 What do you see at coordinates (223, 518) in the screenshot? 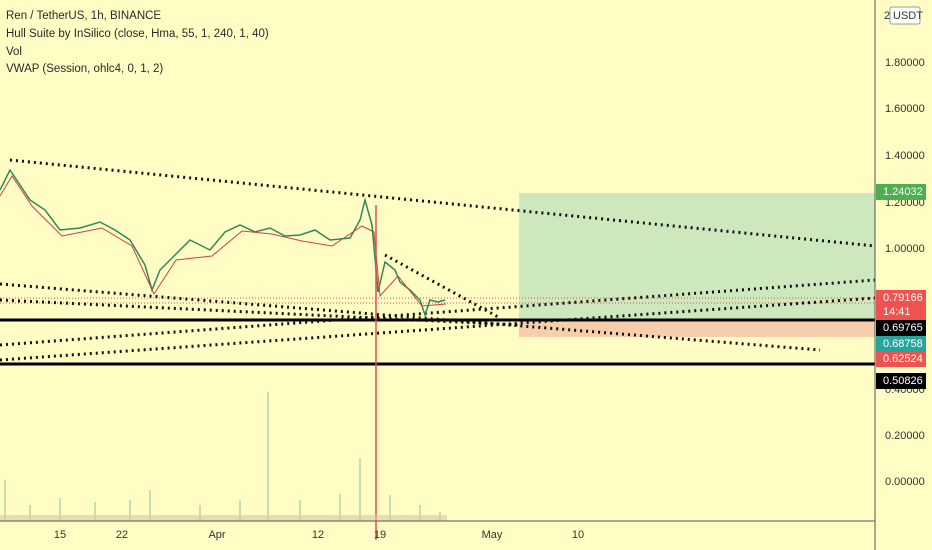
I see `volume-base` at bounding box center [223, 518].